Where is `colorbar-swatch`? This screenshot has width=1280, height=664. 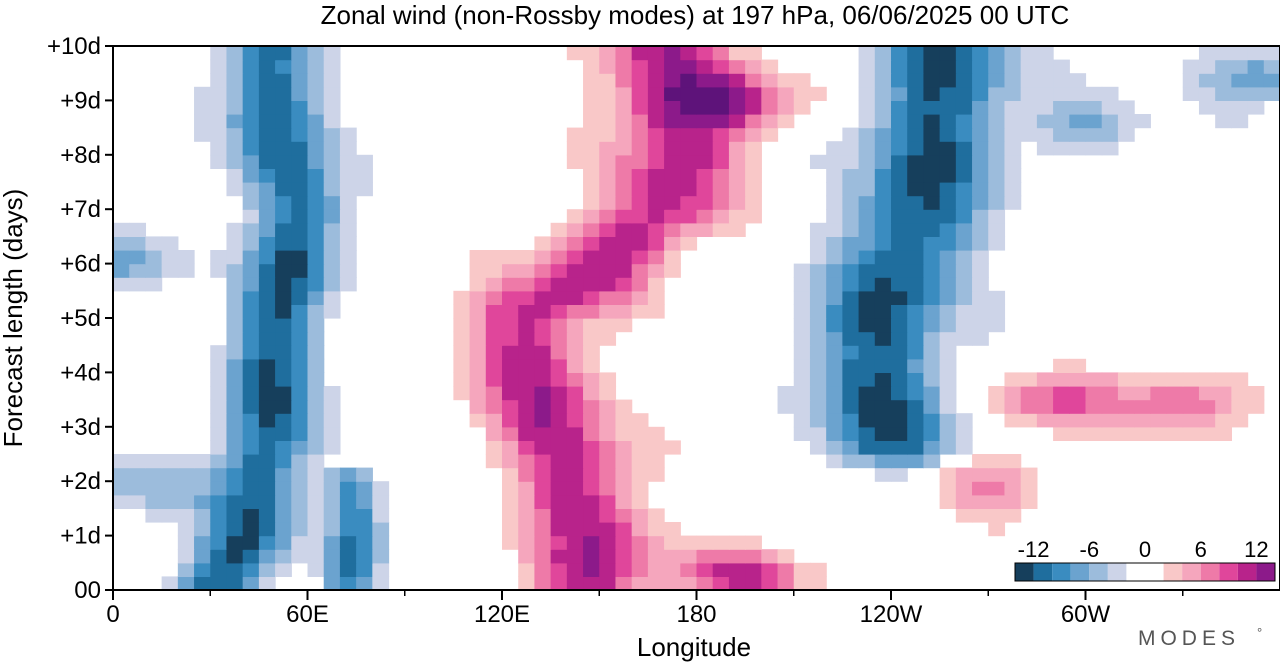 colorbar-swatch is located at coordinates (1210, 572).